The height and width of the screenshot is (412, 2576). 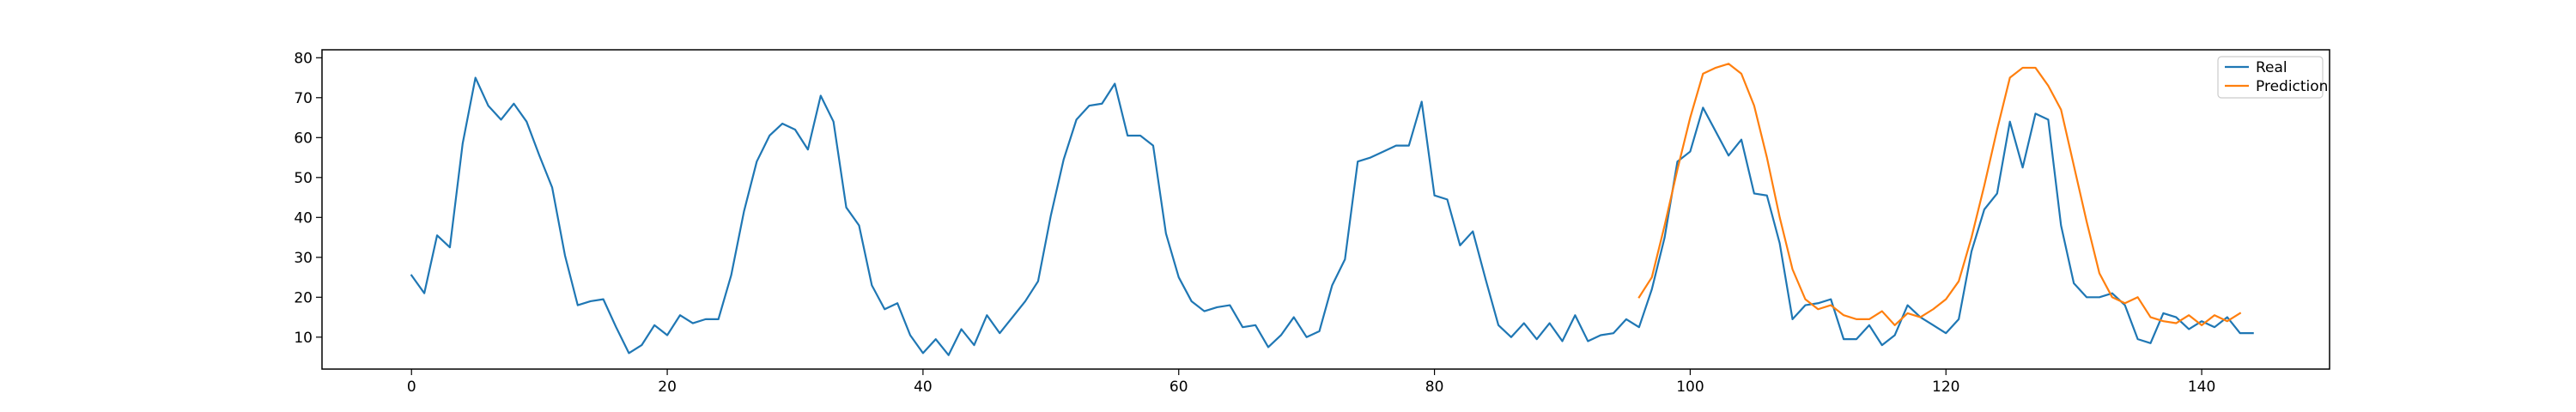 I want to click on y-tick-label: 30, so click(x=303, y=258).